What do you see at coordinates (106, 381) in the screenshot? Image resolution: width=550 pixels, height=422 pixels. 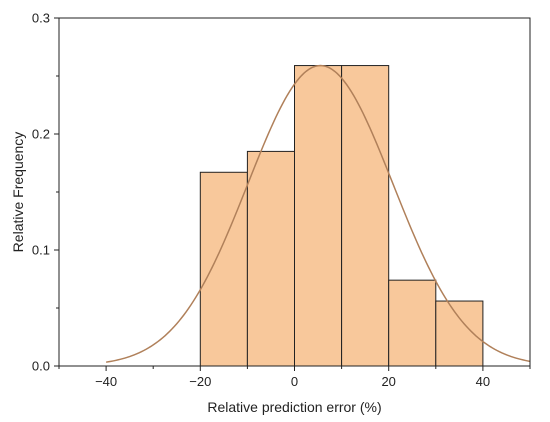 I see `x-tick-label: −40` at bounding box center [106, 381].